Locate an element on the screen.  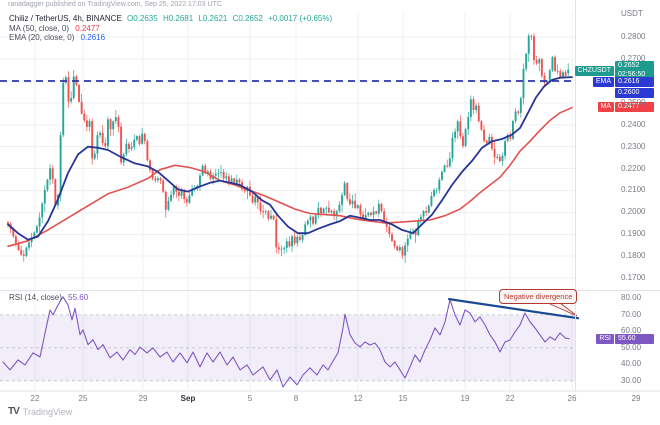
ema-value: 0.2616 is located at coordinates (93, 37).